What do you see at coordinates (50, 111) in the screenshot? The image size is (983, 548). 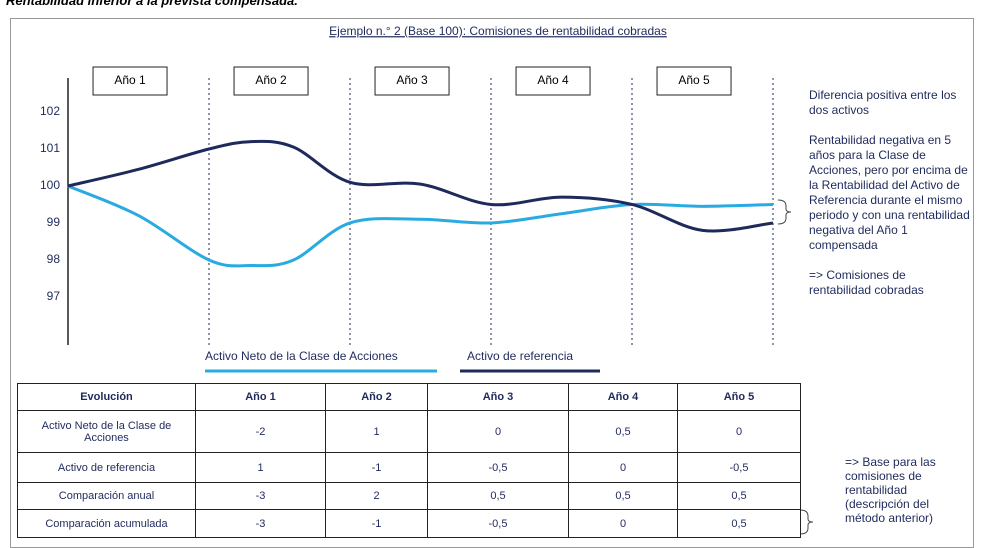 I see `y-tick-label: 102` at bounding box center [50, 111].